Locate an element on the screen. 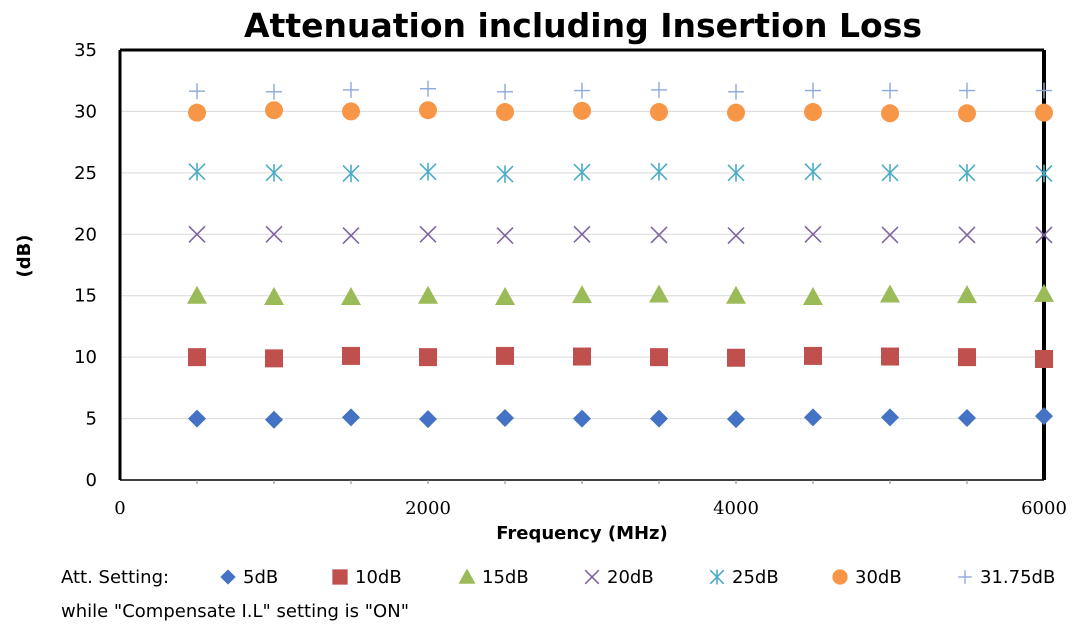 The image size is (1073, 630). y-axis-ticks: 0 5 10 15 20 25 30 35 is located at coordinates (85, 265).